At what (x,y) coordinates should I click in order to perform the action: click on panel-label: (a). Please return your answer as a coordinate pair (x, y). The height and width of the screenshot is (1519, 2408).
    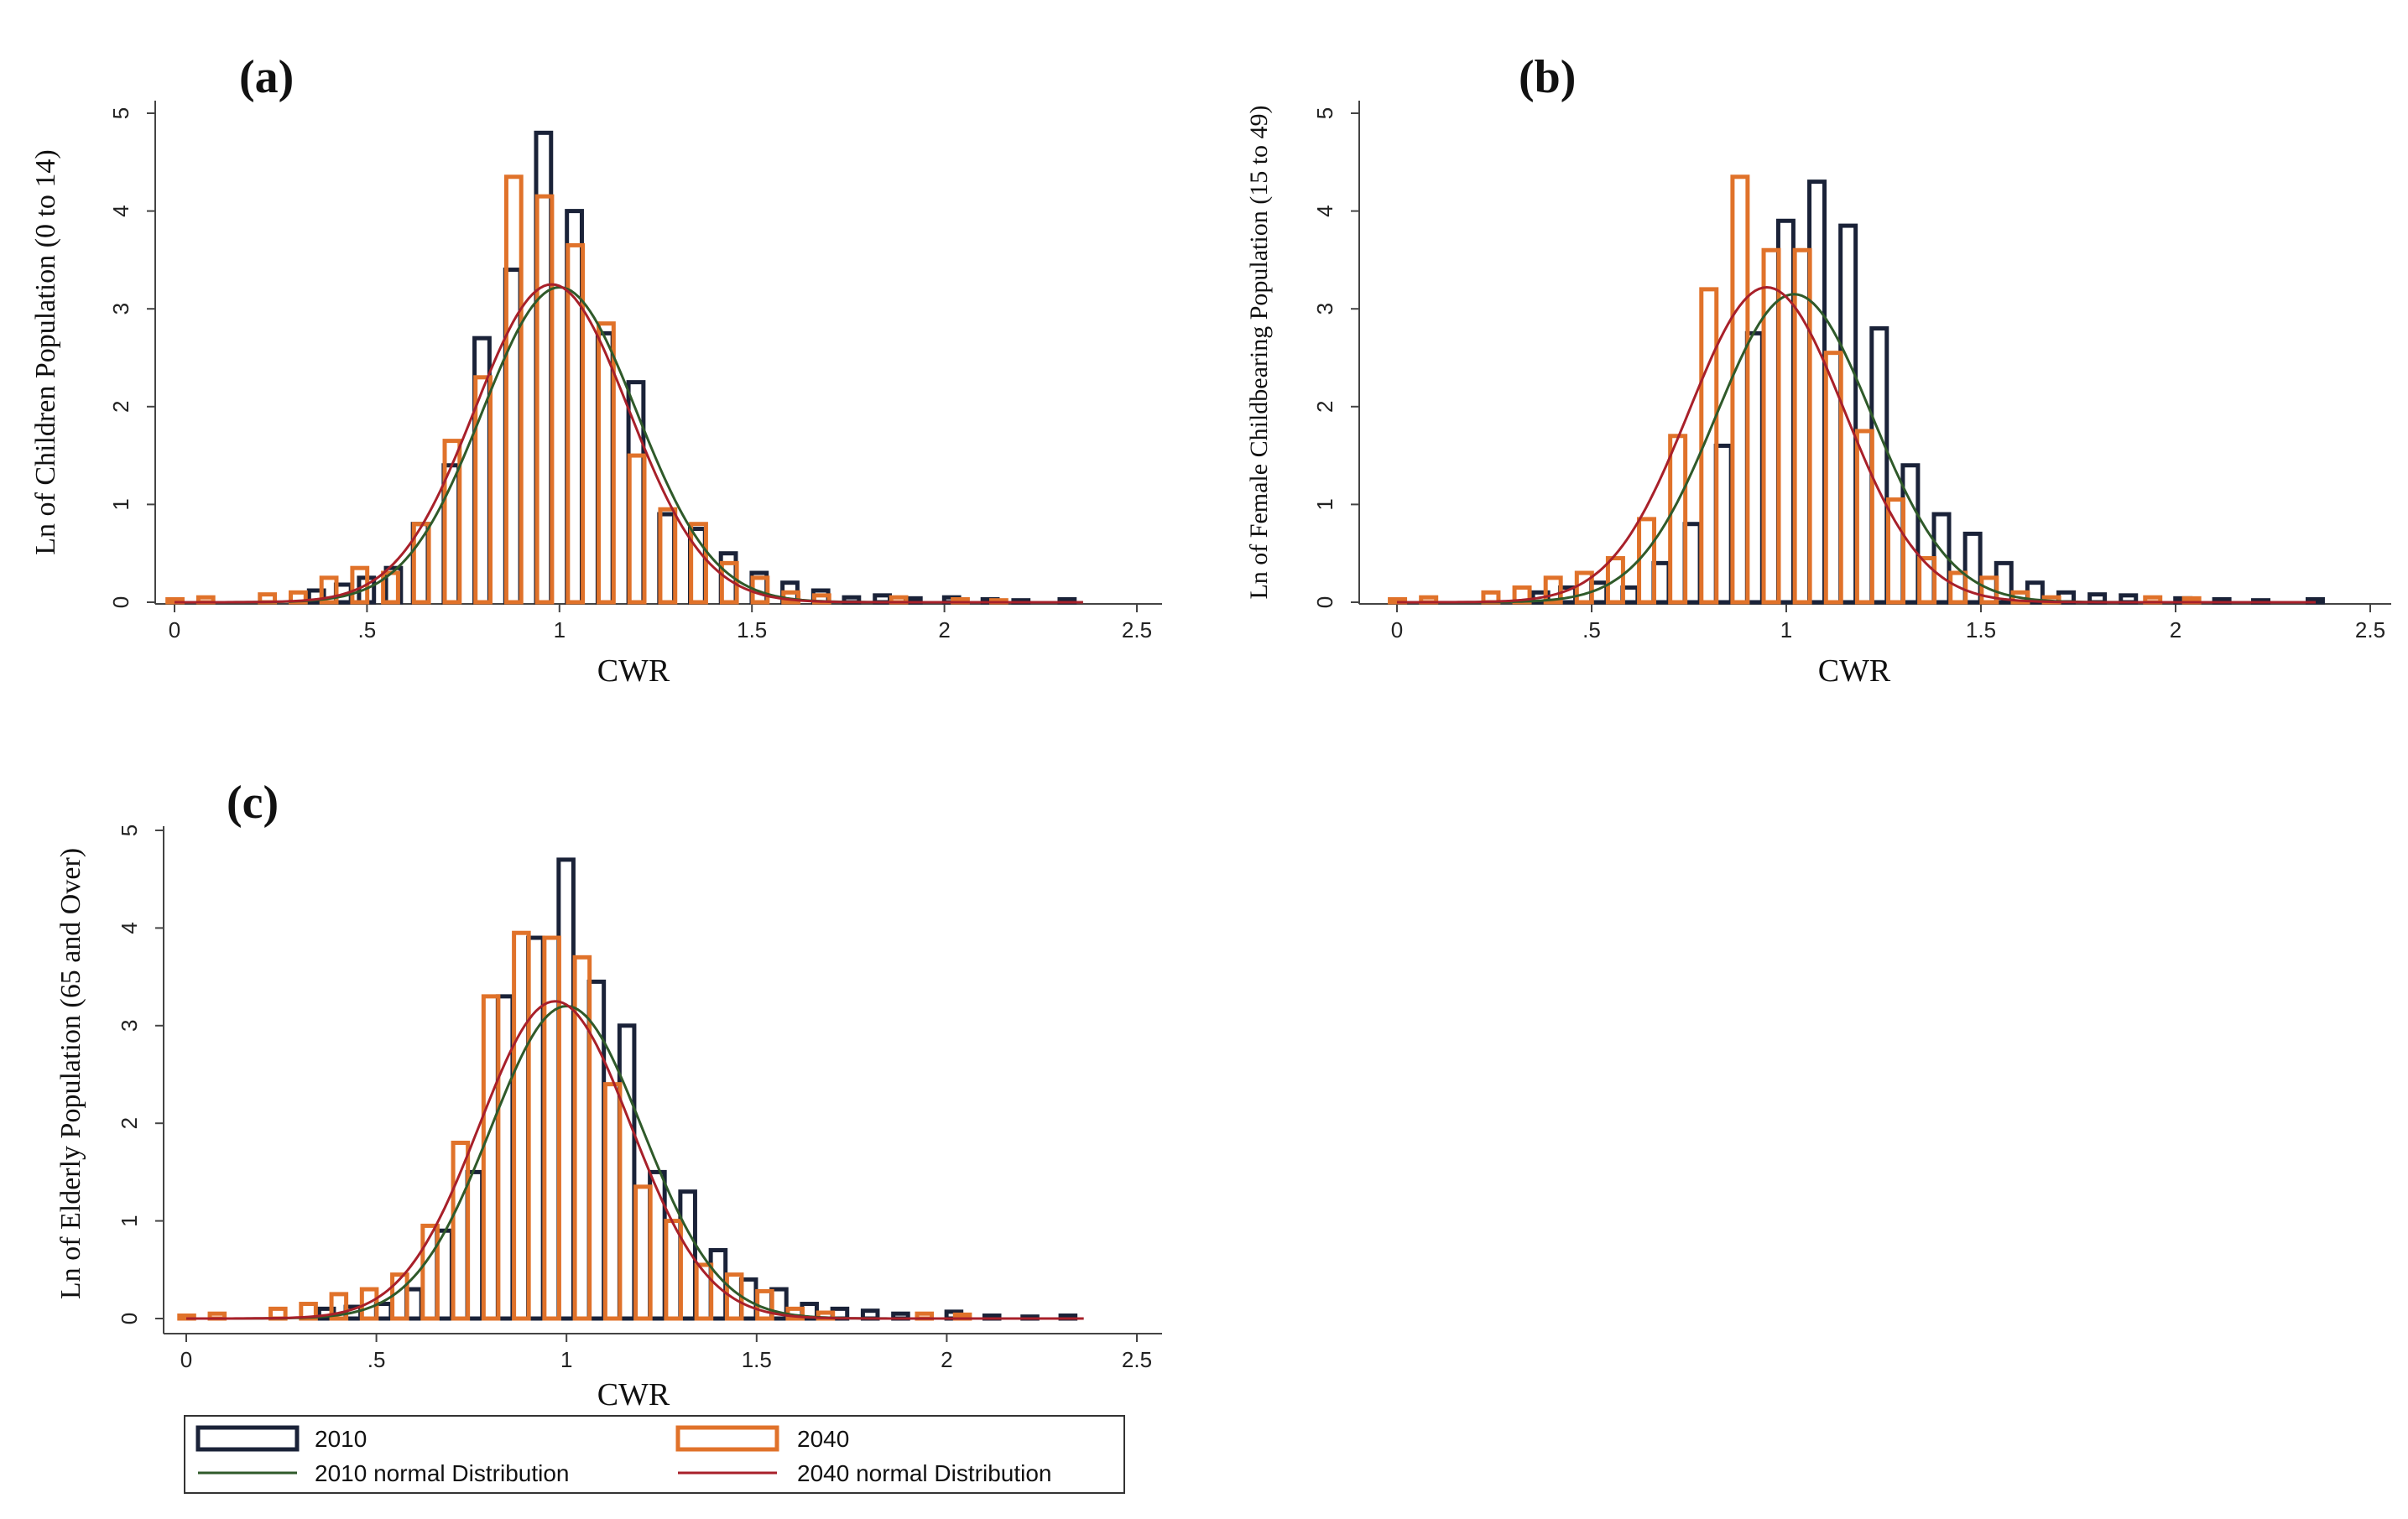
    Looking at the image, I should click on (266, 77).